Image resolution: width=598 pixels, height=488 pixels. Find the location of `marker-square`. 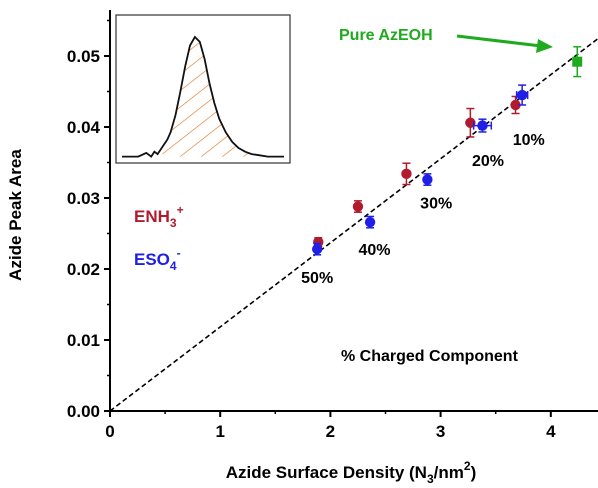

marker-square is located at coordinates (577, 61).